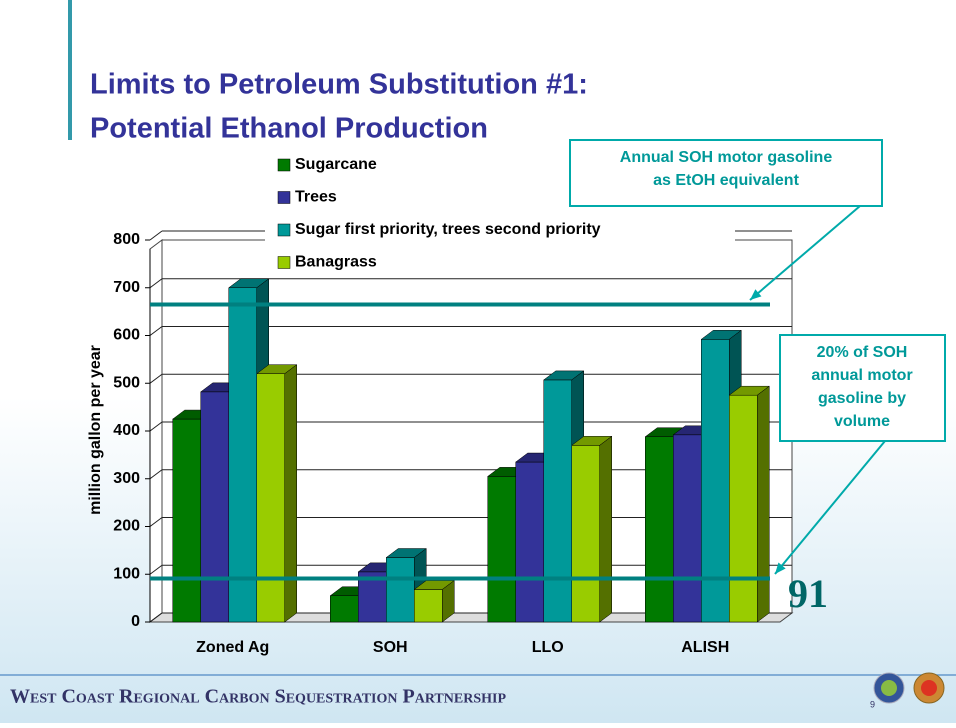 The width and height of the screenshot is (956, 728). I want to click on x-tick-label: SOH, so click(390, 647).